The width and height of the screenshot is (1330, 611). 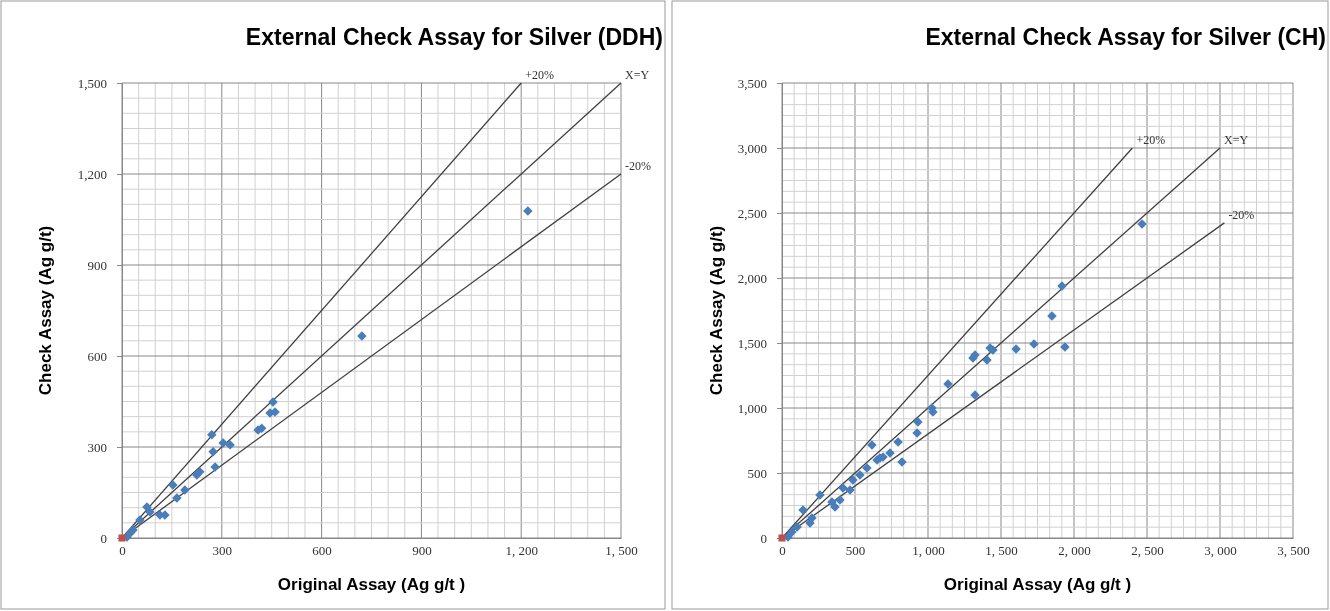 What do you see at coordinates (521, 551) in the screenshot?
I see `x-tick-label: 1, 200` at bounding box center [521, 551].